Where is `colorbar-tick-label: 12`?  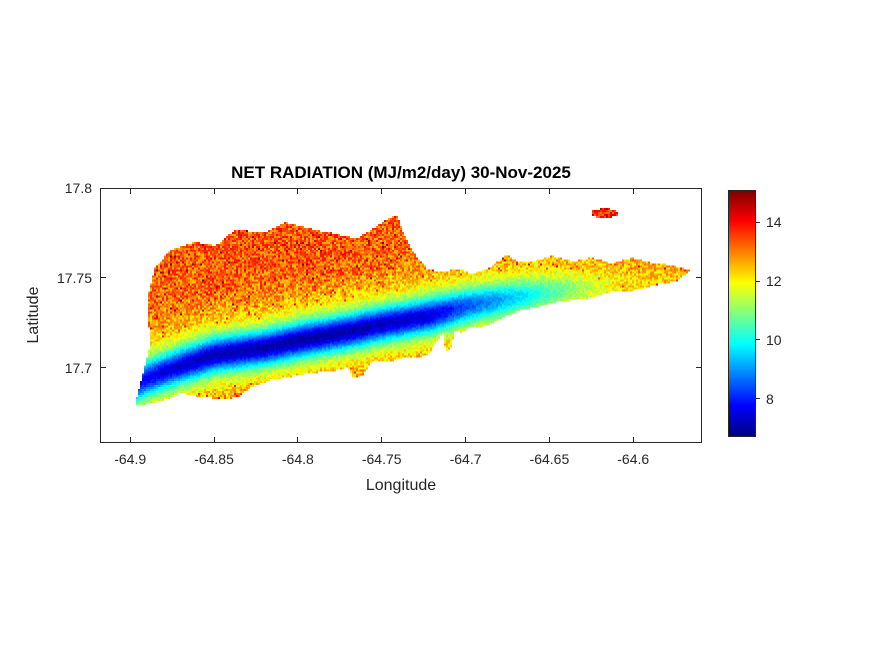
colorbar-tick-label: 12 is located at coordinates (774, 281).